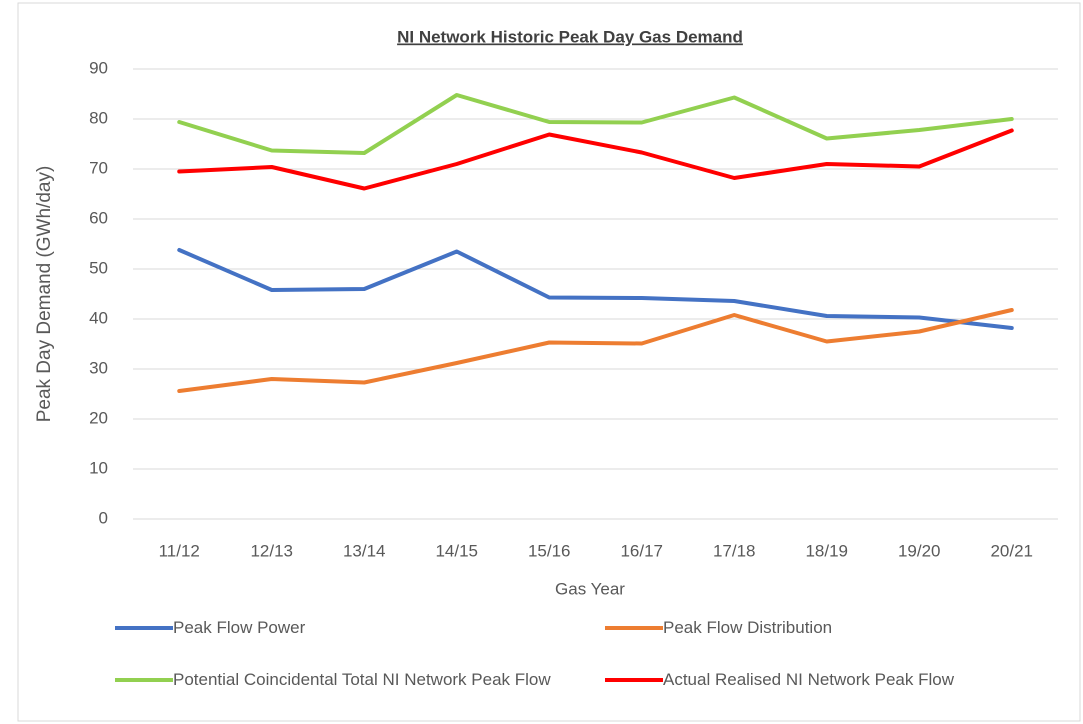  What do you see at coordinates (179, 550) in the screenshot?
I see `x-tick-label: 11/12` at bounding box center [179, 550].